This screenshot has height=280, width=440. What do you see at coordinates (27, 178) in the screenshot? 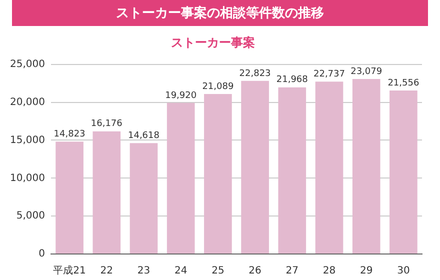
I see `y-tick-label: 10,000` at bounding box center [27, 178].